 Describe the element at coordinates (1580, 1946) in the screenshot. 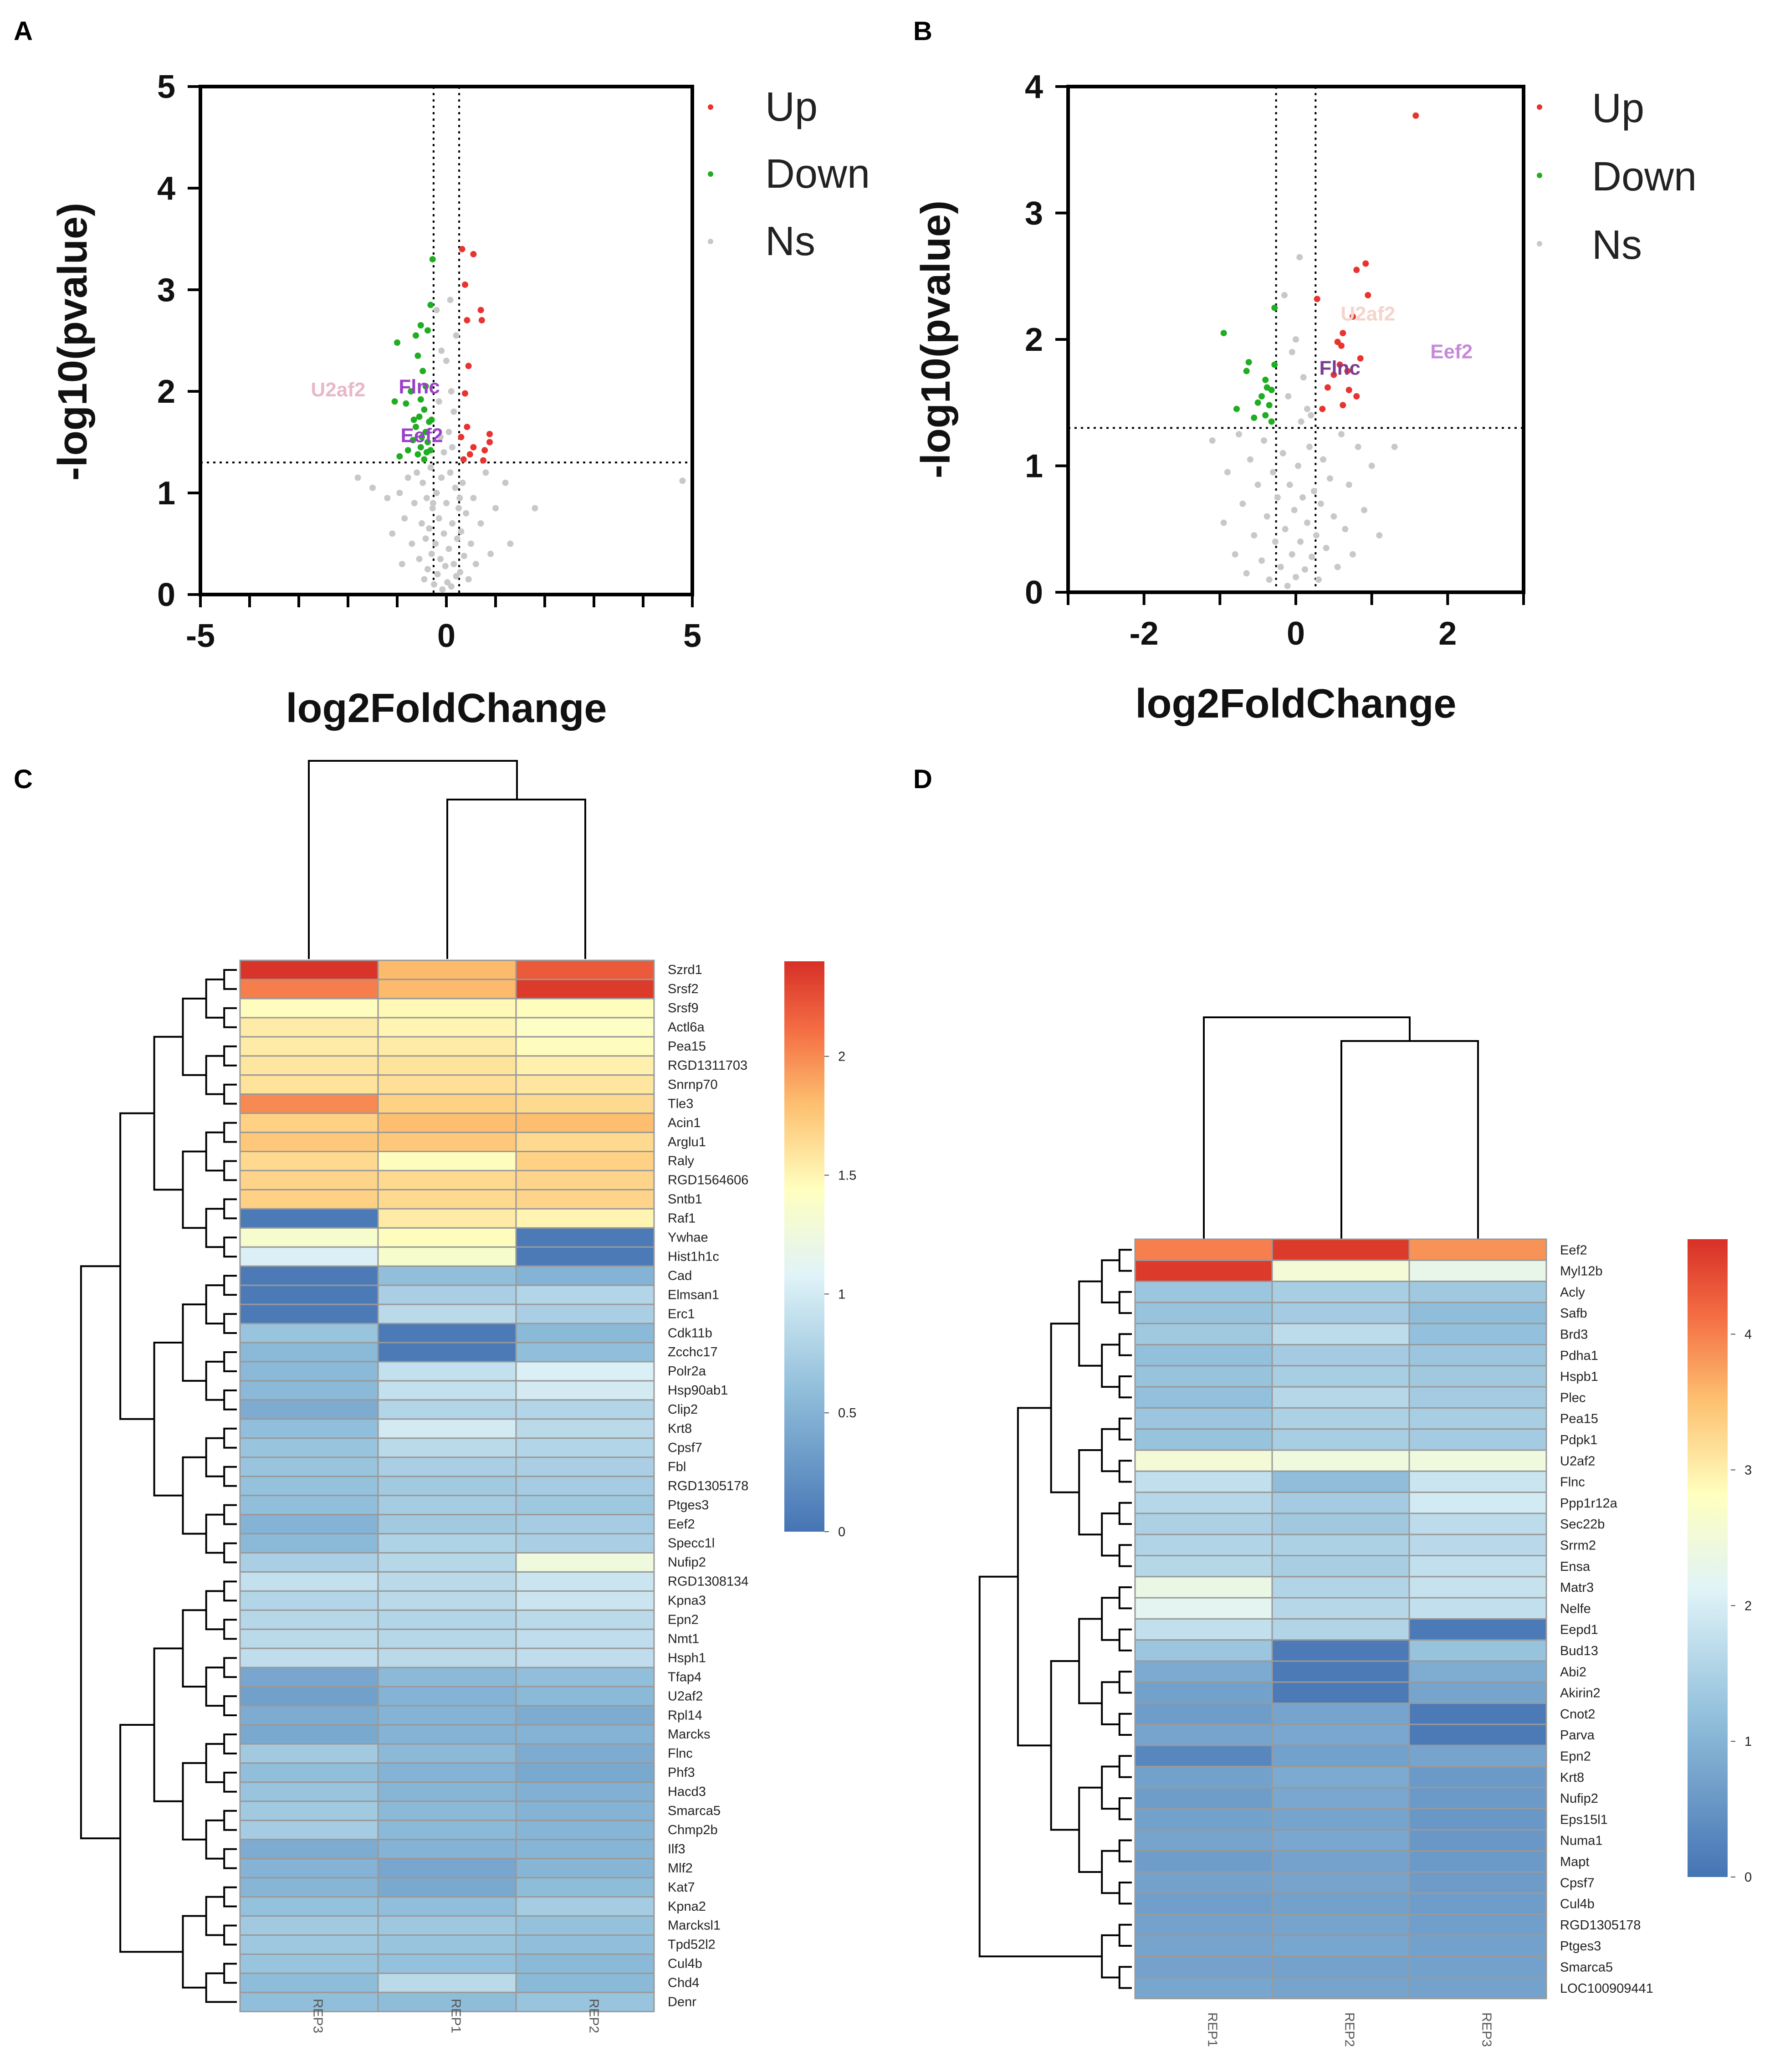

I see `gene-label: Ptges3` at that location.